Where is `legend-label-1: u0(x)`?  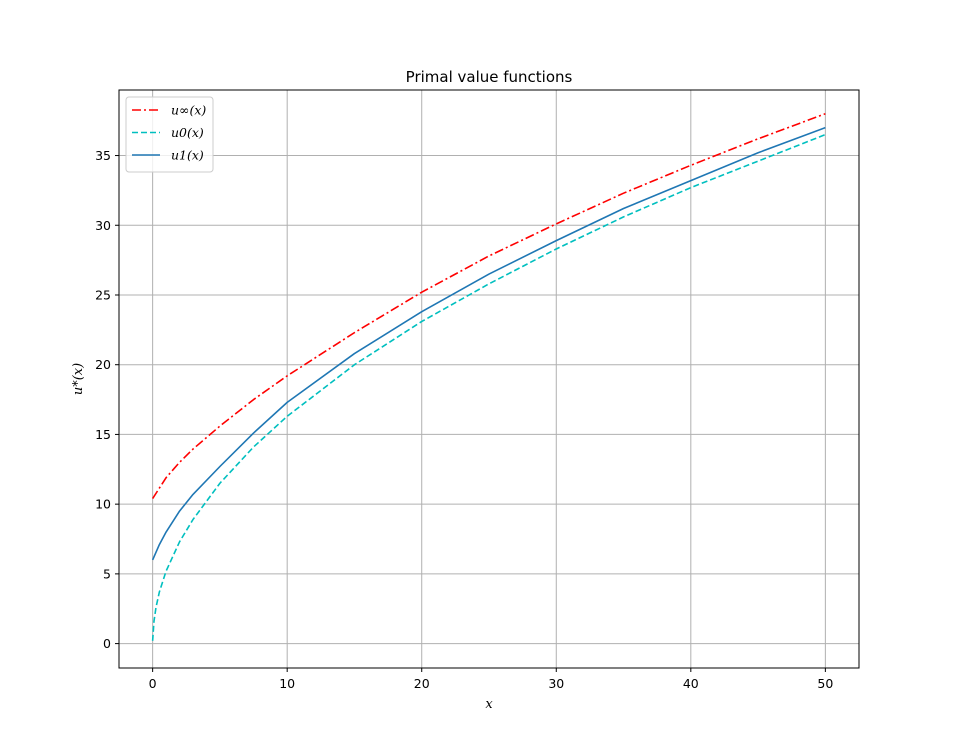 legend-label-1: u0(x) is located at coordinates (187, 132).